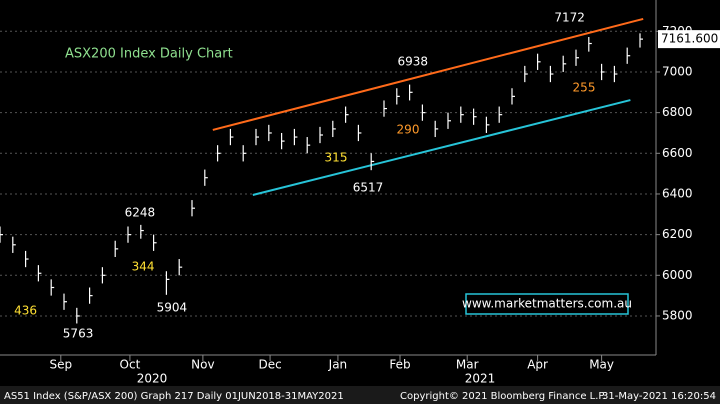 The image size is (720, 404). Describe the element at coordinates (25, 311) in the screenshot. I see `annotation: 436` at that location.